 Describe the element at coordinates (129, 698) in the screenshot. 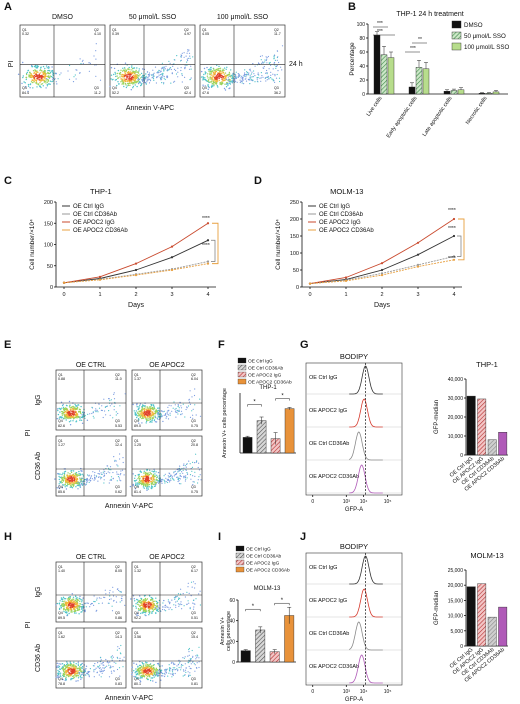

I see `panel-h-xlabel: Annexin V-APC` at that location.